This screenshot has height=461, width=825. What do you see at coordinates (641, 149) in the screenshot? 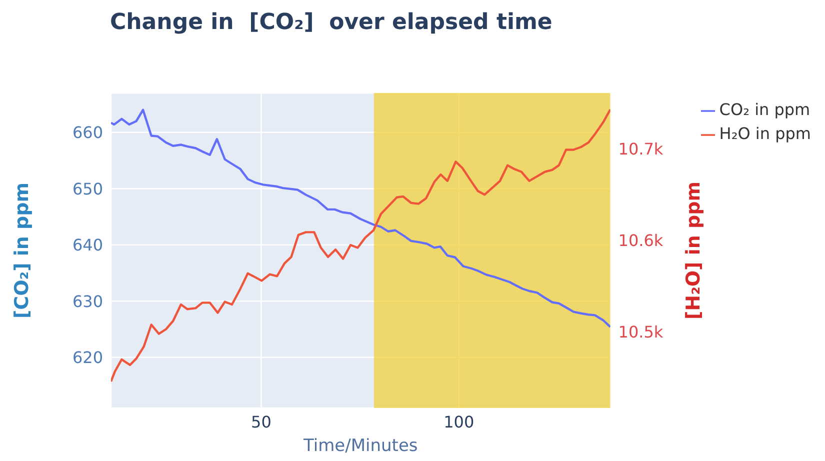
I see `y2-tick-label: 10.7k` at bounding box center [641, 149].